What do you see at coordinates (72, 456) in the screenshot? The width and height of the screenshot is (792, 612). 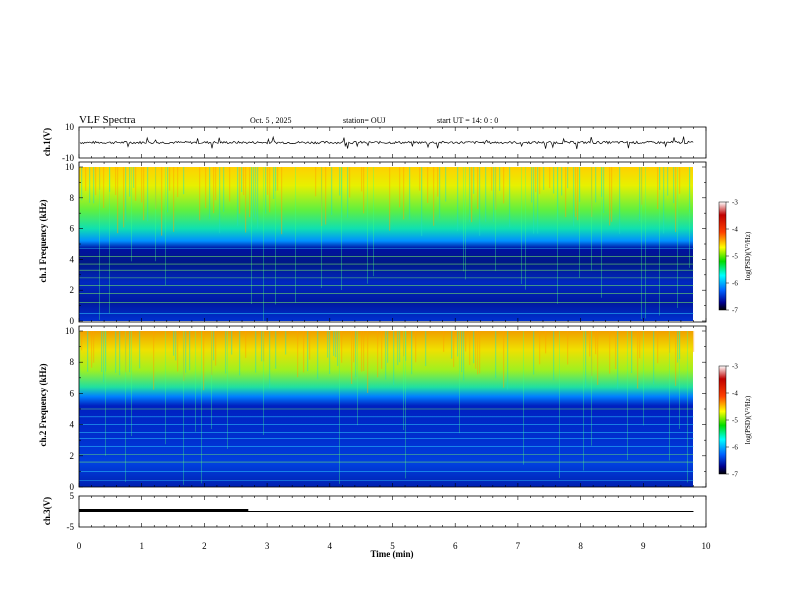 I see `y-tick-label: 2` at bounding box center [72, 456].